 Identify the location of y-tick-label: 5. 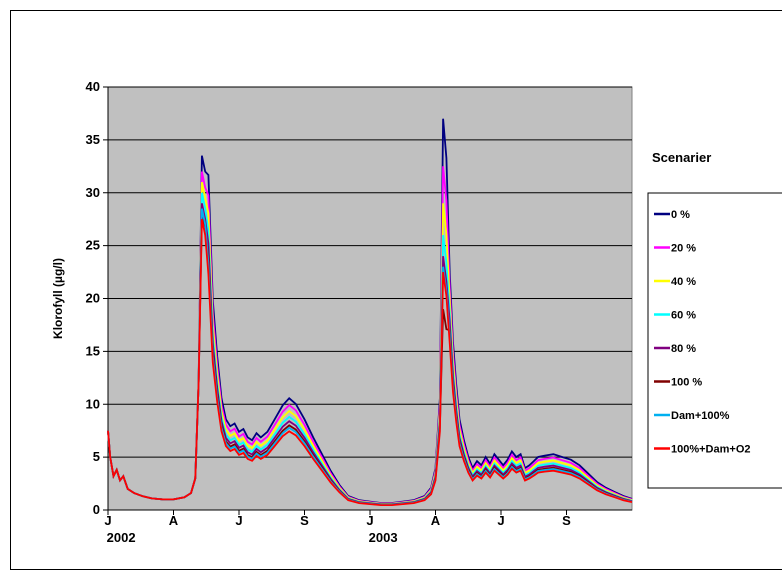
(96, 456).